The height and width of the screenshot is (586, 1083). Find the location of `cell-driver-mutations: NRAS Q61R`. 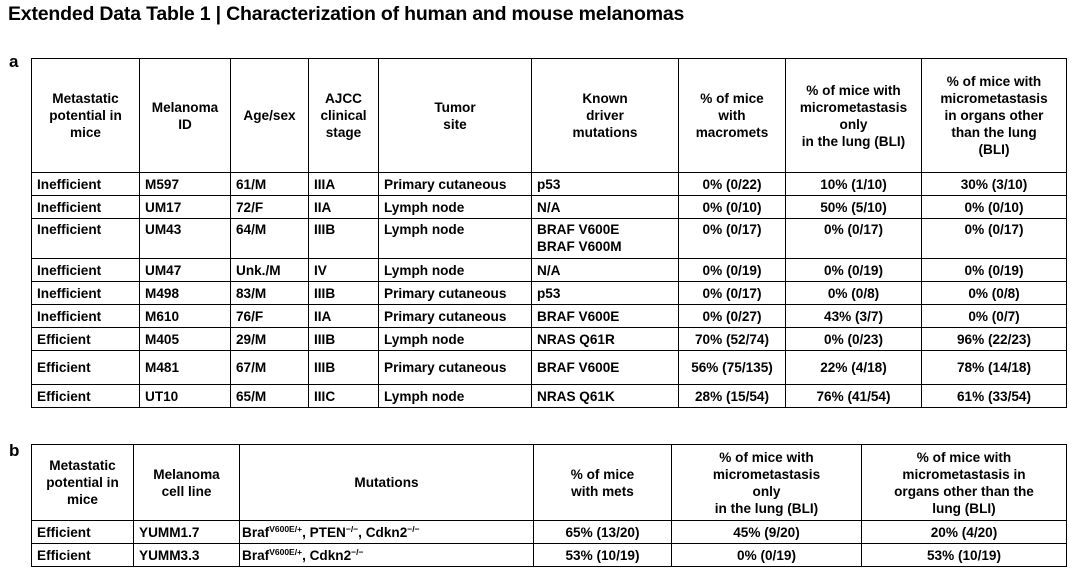

cell-driver-mutations: NRAS Q61R is located at coordinates (605, 339).